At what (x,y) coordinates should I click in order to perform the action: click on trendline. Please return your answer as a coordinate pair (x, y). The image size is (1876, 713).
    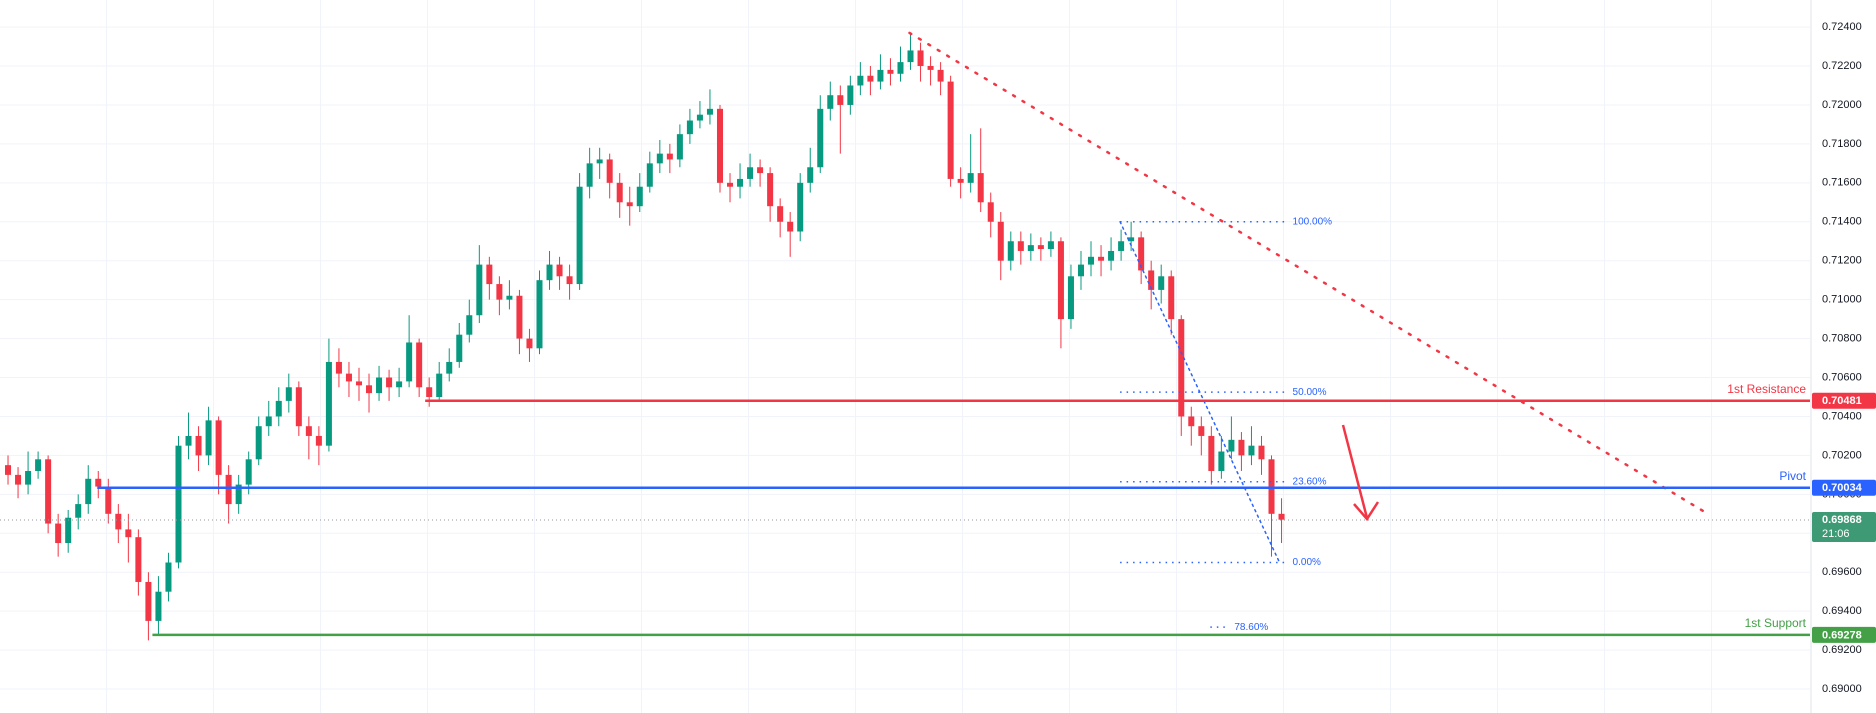
    Looking at the image, I should click on (1200, 392).